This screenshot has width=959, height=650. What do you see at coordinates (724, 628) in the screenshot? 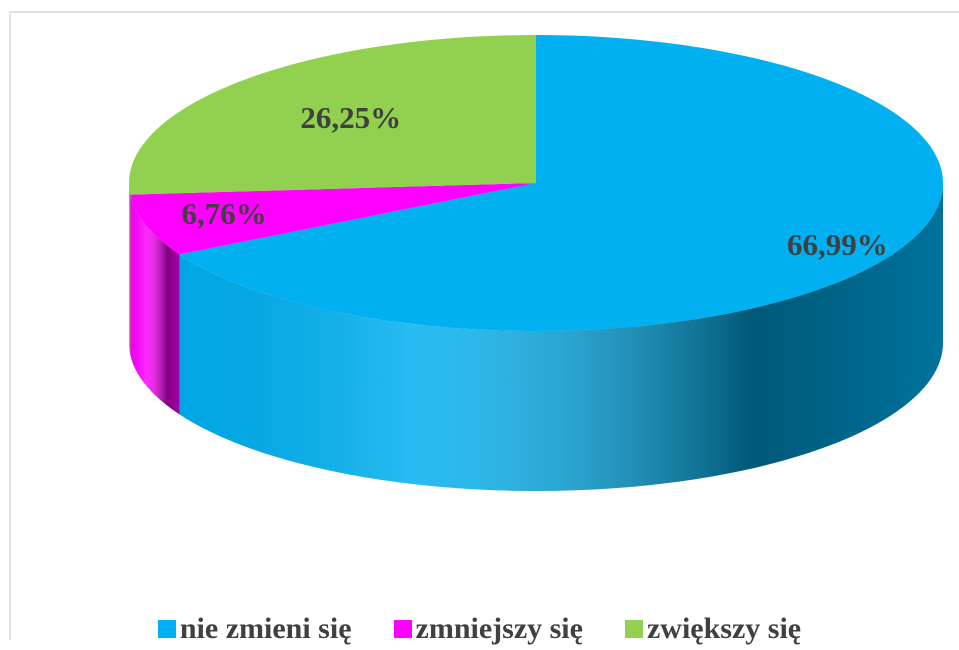
I see `legend-label: zwiększy się` at bounding box center [724, 628].